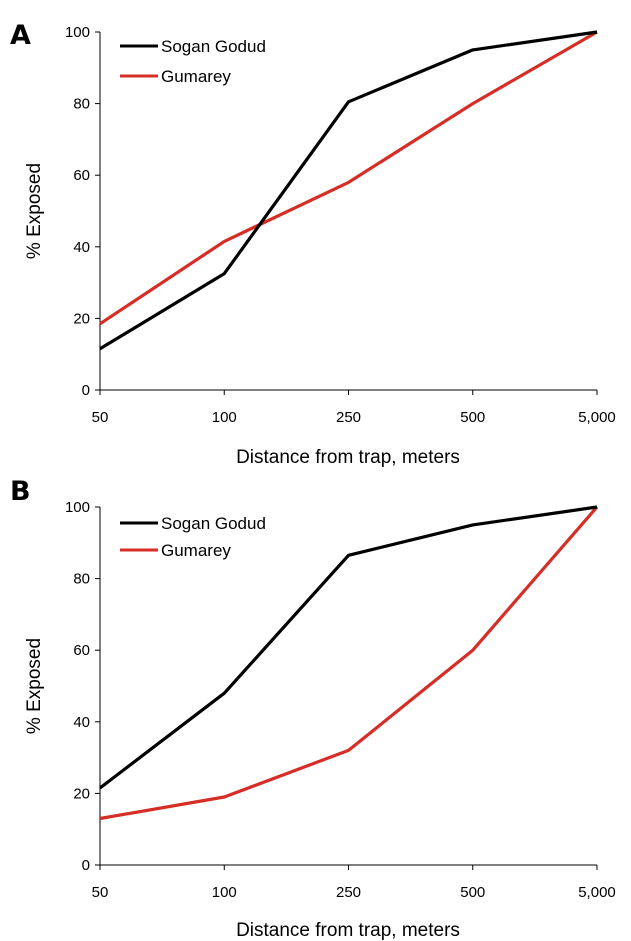  What do you see at coordinates (348, 930) in the screenshot?
I see `panel-b-x-axis-label: Distance from trap, meters` at bounding box center [348, 930].